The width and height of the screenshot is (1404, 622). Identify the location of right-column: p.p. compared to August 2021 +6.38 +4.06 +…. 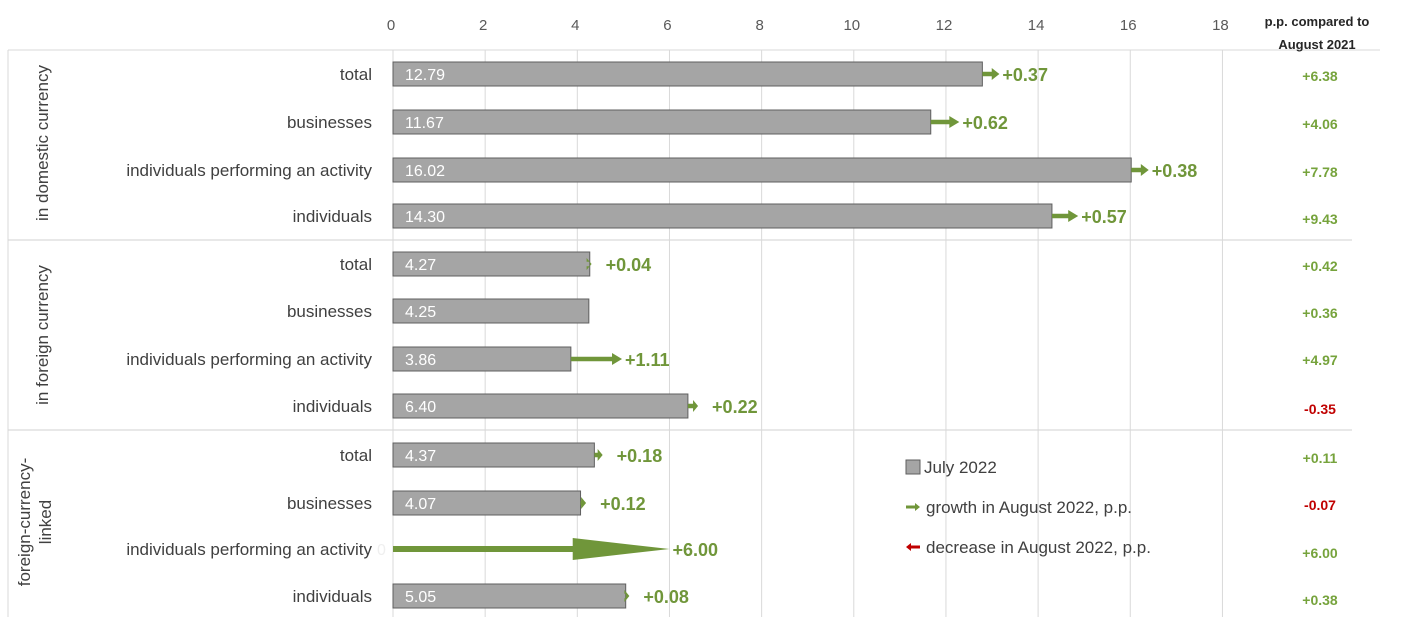
(1317, 311).